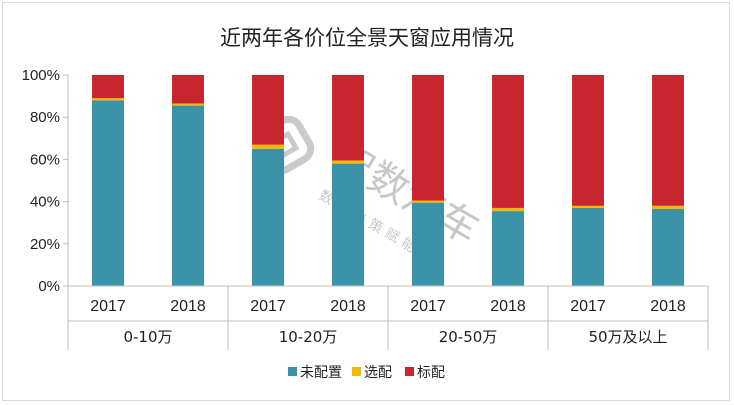  Describe the element at coordinates (41, 75) in the screenshot. I see `y-tick-label: 100%` at that location.